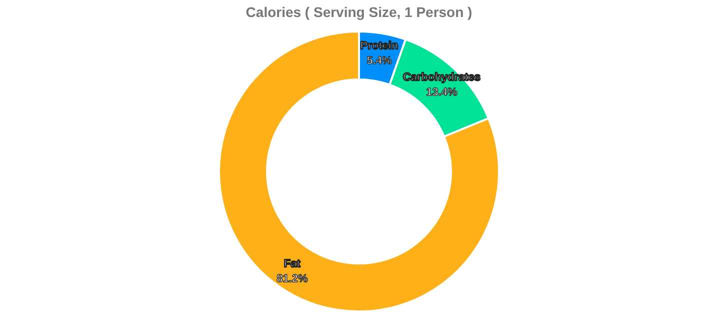 Image resolution: width=718 pixels, height=323 pixels. What do you see at coordinates (292, 279) in the screenshot?
I see `data-label: 81.2%` at bounding box center [292, 279].